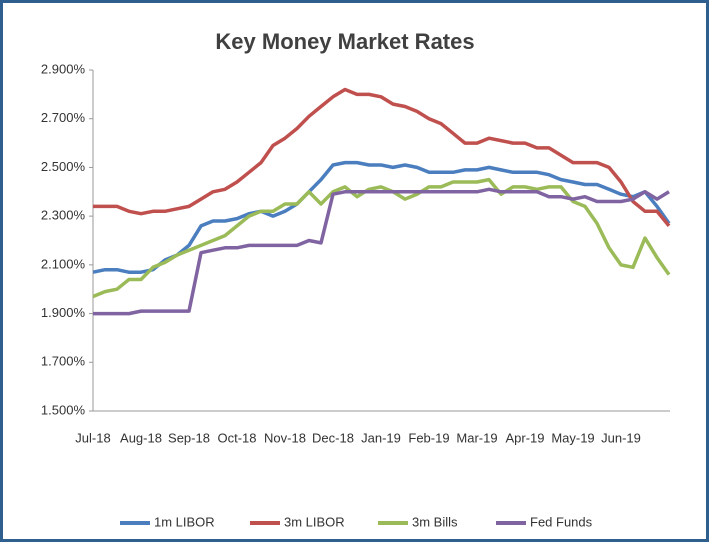  What do you see at coordinates (314, 521) in the screenshot?
I see `legend-label: 3m LIBOR` at bounding box center [314, 521].